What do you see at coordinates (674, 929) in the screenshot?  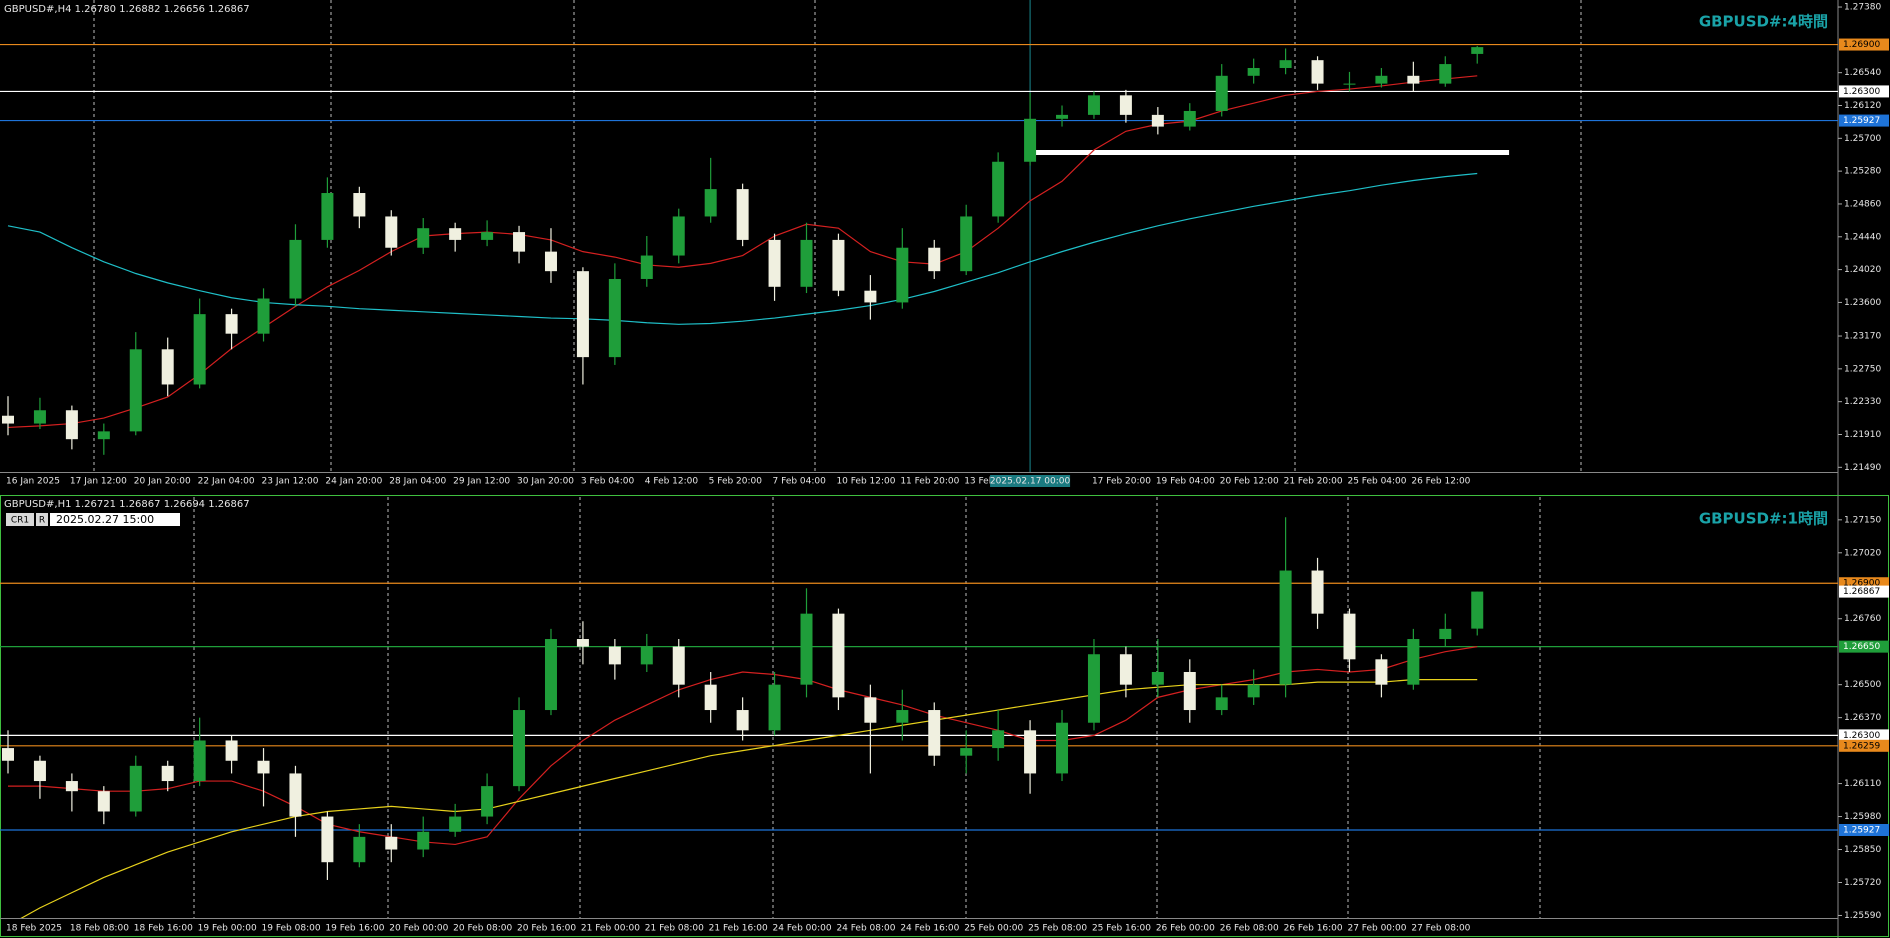 I see `x-tick-label: 21 Feb 08:00` at bounding box center [674, 929].